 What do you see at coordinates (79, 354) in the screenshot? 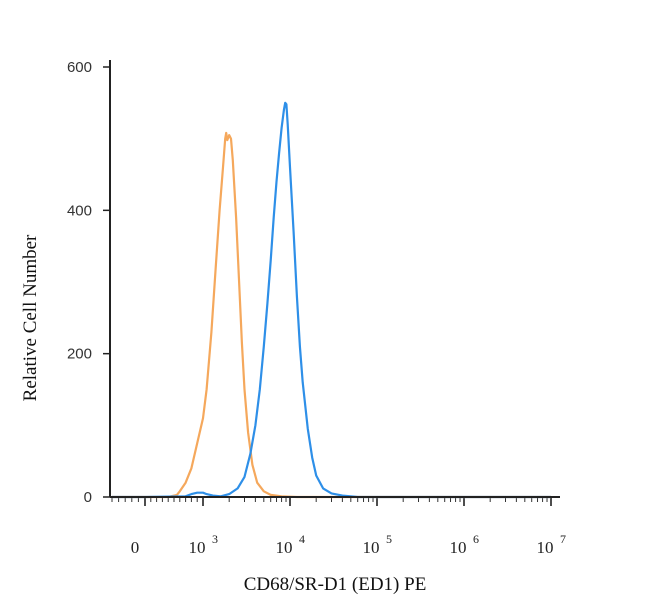
I see `y-tick-label: 200` at bounding box center [79, 354].